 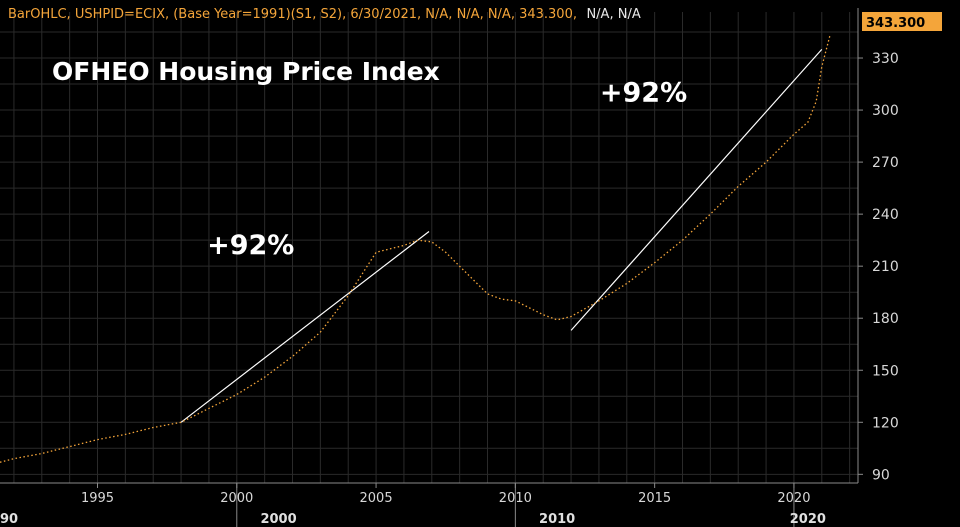 I want to click on y-tick-label: 240, so click(x=885, y=215).